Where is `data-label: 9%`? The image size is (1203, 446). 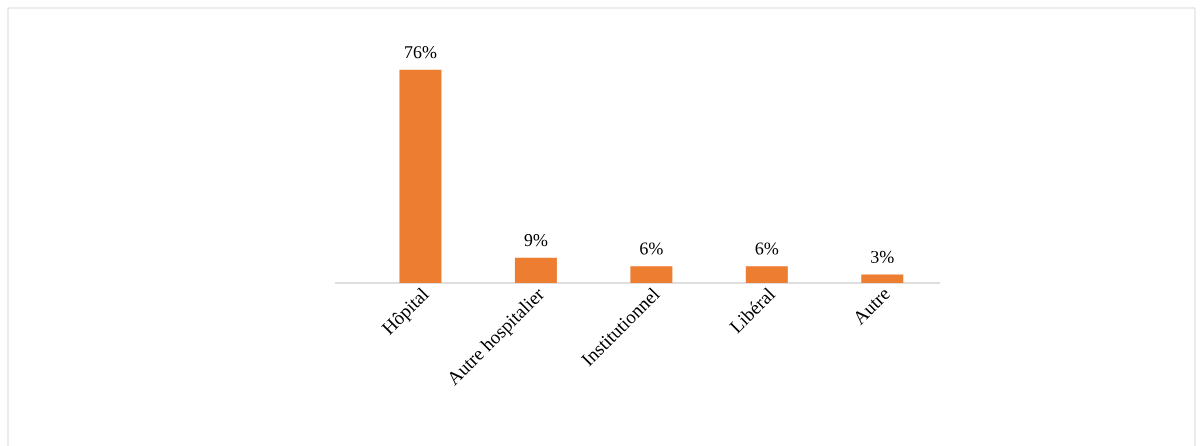 data-label: 9% is located at coordinates (536, 240).